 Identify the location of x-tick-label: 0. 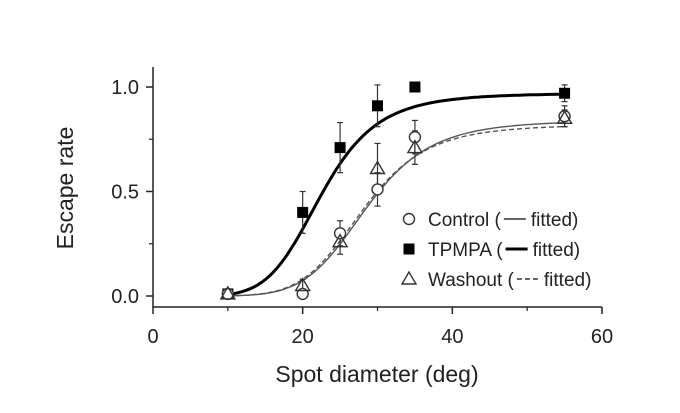
(152, 337).